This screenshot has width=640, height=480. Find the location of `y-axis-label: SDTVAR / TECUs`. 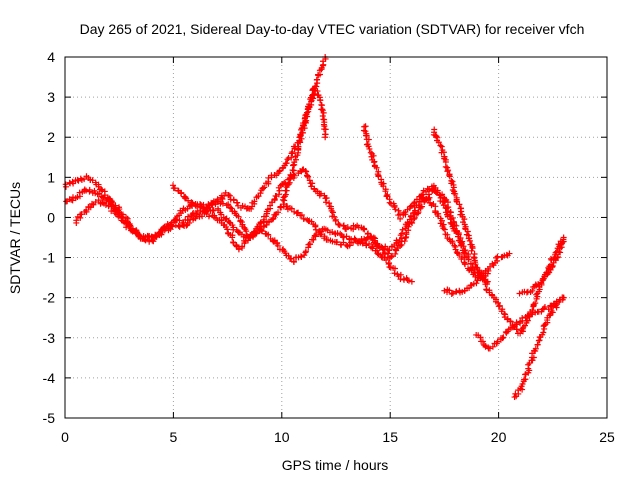

y-axis-label: SDTVAR / TECUs is located at coordinates (15, 238).